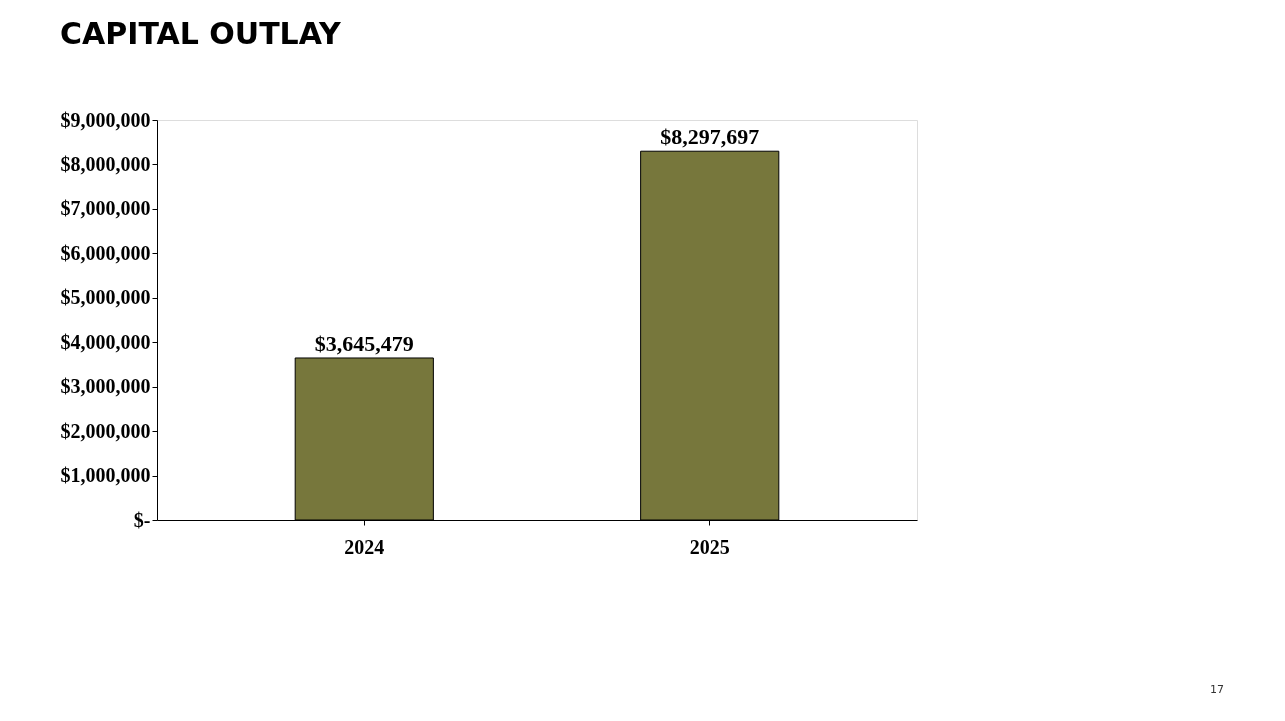 This screenshot has width=1285, height=721. What do you see at coordinates (105, 163) in the screenshot?
I see `y-tick-label: $8,000,000` at bounding box center [105, 163].